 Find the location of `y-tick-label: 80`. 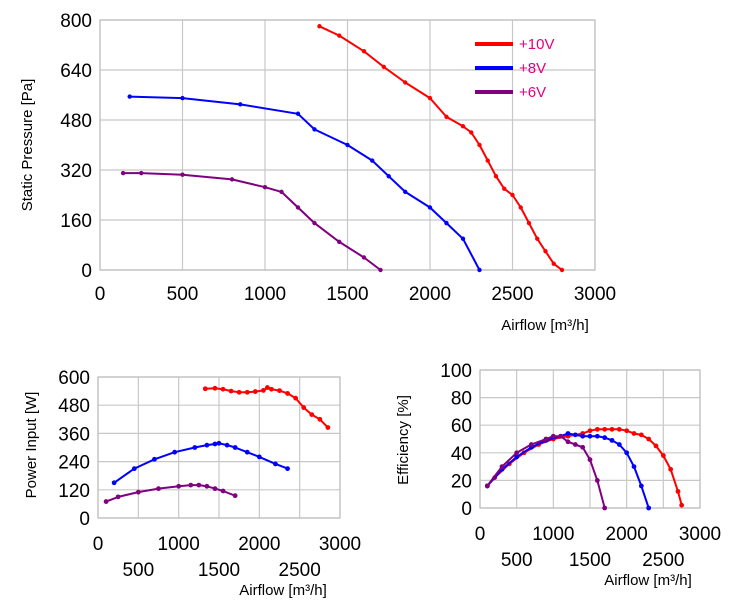

y-tick-label: 80 is located at coordinates (461, 399).